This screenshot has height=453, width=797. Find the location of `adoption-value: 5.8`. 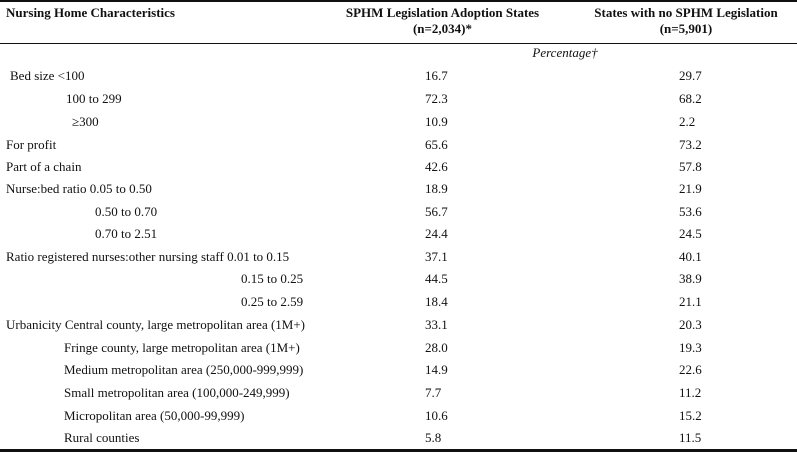

adoption-value: 5.8 is located at coordinates (433, 437).